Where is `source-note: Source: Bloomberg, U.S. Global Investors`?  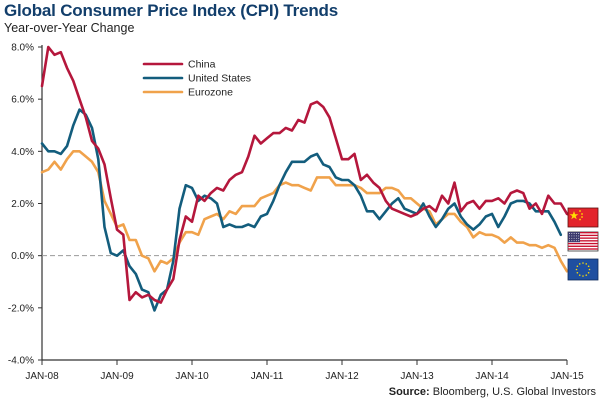
source-note: Source: Bloomberg, U.S. Global Investors is located at coordinates (492, 392).